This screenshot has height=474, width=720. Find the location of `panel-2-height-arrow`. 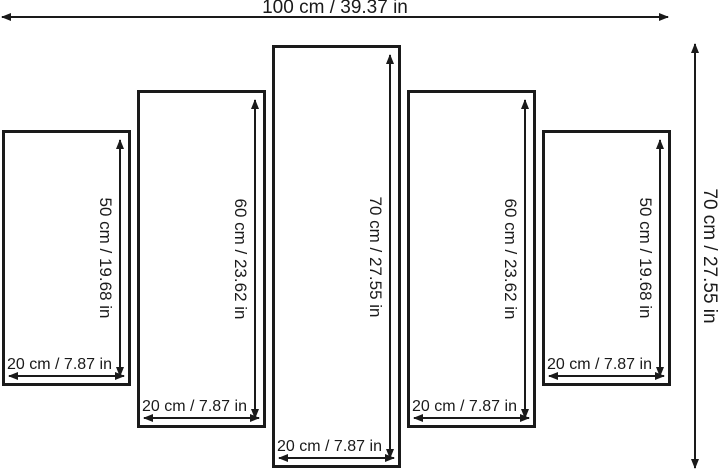

panel-2-height-arrow is located at coordinates (255, 259).